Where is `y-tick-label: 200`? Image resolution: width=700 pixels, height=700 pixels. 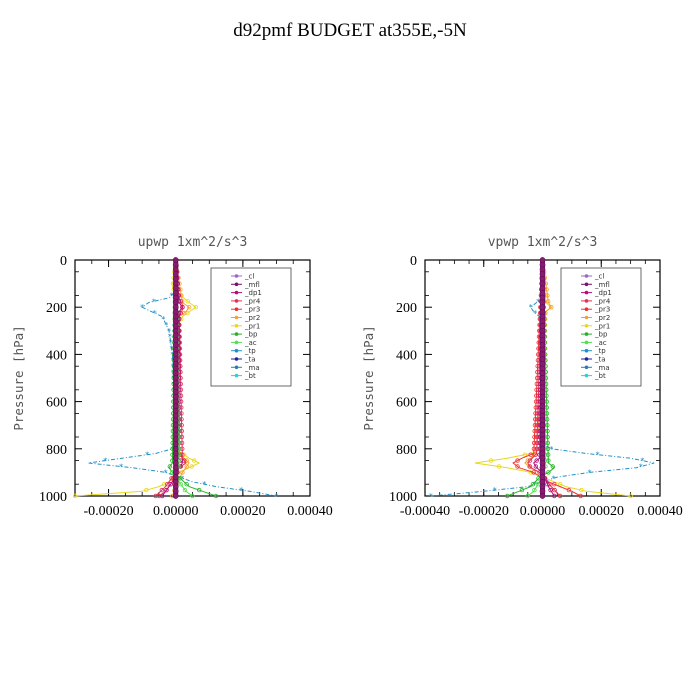
y-tick-label: 200 is located at coordinates (406, 308).